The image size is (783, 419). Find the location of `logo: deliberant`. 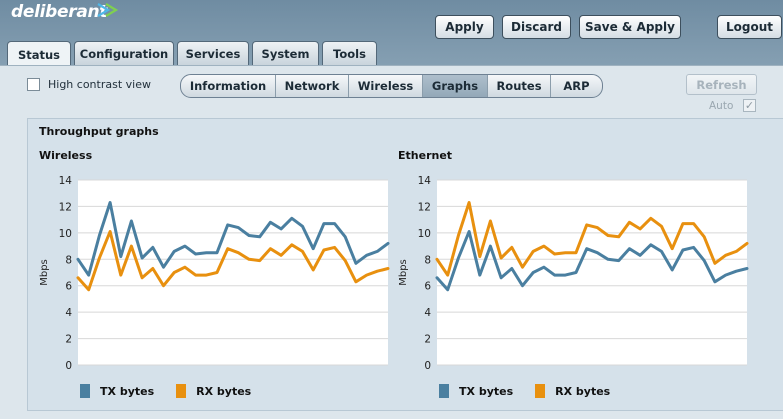

logo: deliberant is located at coordinates (59, 12).